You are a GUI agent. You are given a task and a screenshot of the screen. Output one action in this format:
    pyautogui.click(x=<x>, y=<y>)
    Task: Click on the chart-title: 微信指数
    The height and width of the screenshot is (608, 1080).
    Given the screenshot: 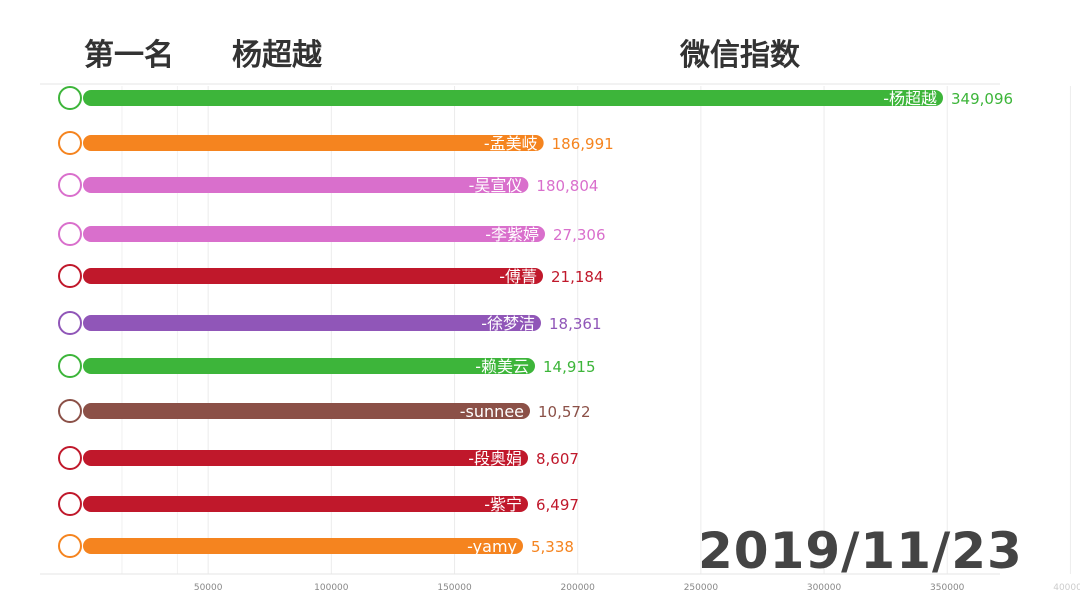 What is the action you would take?
    pyautogui.click(x=740, y=55)
    